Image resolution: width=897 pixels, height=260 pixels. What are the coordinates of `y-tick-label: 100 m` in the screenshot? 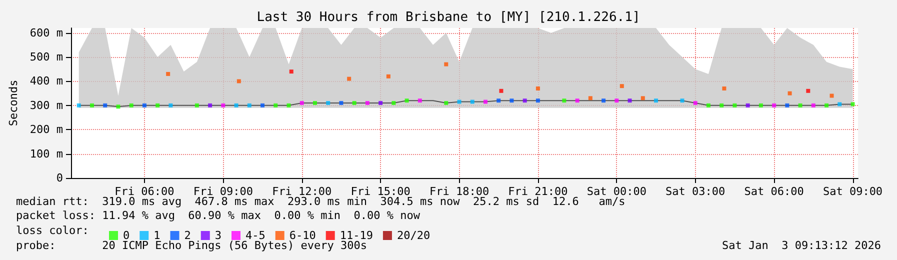 It's located at (47, 153).